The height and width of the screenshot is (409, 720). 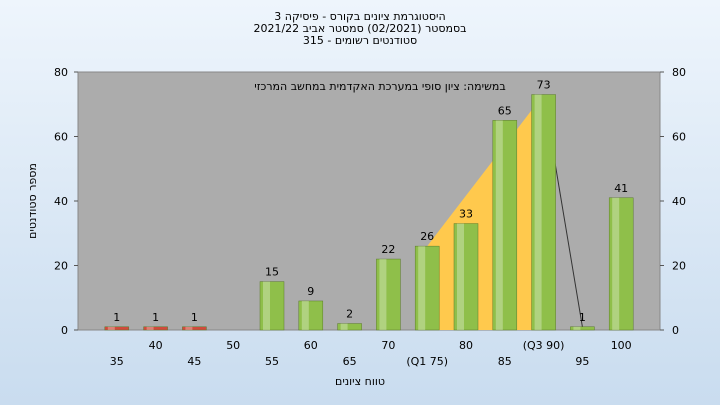 I want to click on x-axis-title: טווח ציונים, so click(x=360, y=381).